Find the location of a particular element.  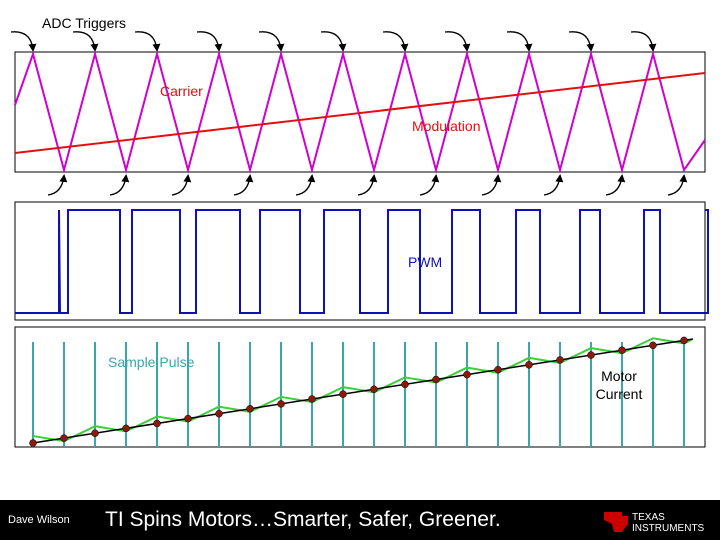

svg-text: INSTRUMENTS is located at coordinates (668, 528).